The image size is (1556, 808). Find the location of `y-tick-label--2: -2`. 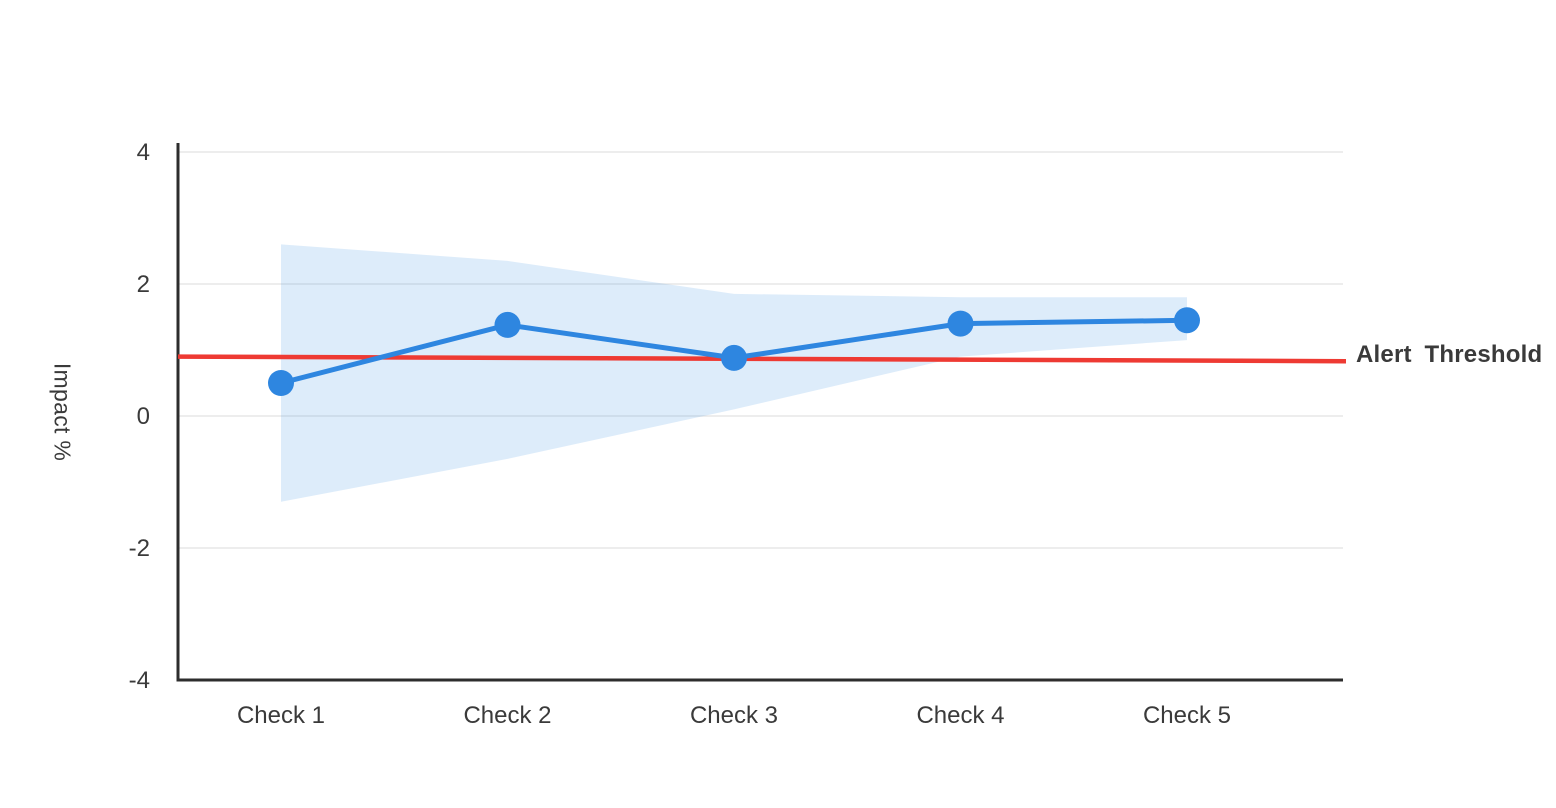

y-tick-label--2: -2 is located at coordinates (139, 548).